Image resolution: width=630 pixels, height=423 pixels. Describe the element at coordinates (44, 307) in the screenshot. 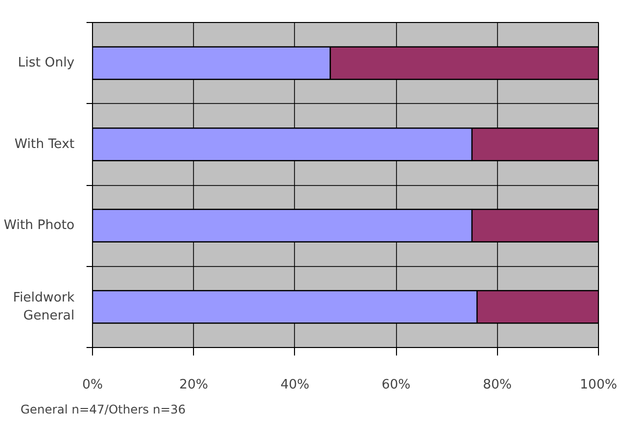

I see `y-tick-label: Fieldwork General` at that location.